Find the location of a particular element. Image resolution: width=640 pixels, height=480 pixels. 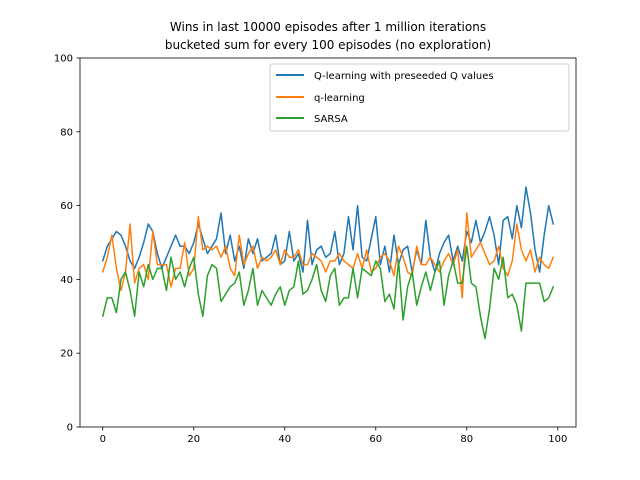

y-tick-label: 40 is located at coordinates (66, 280).